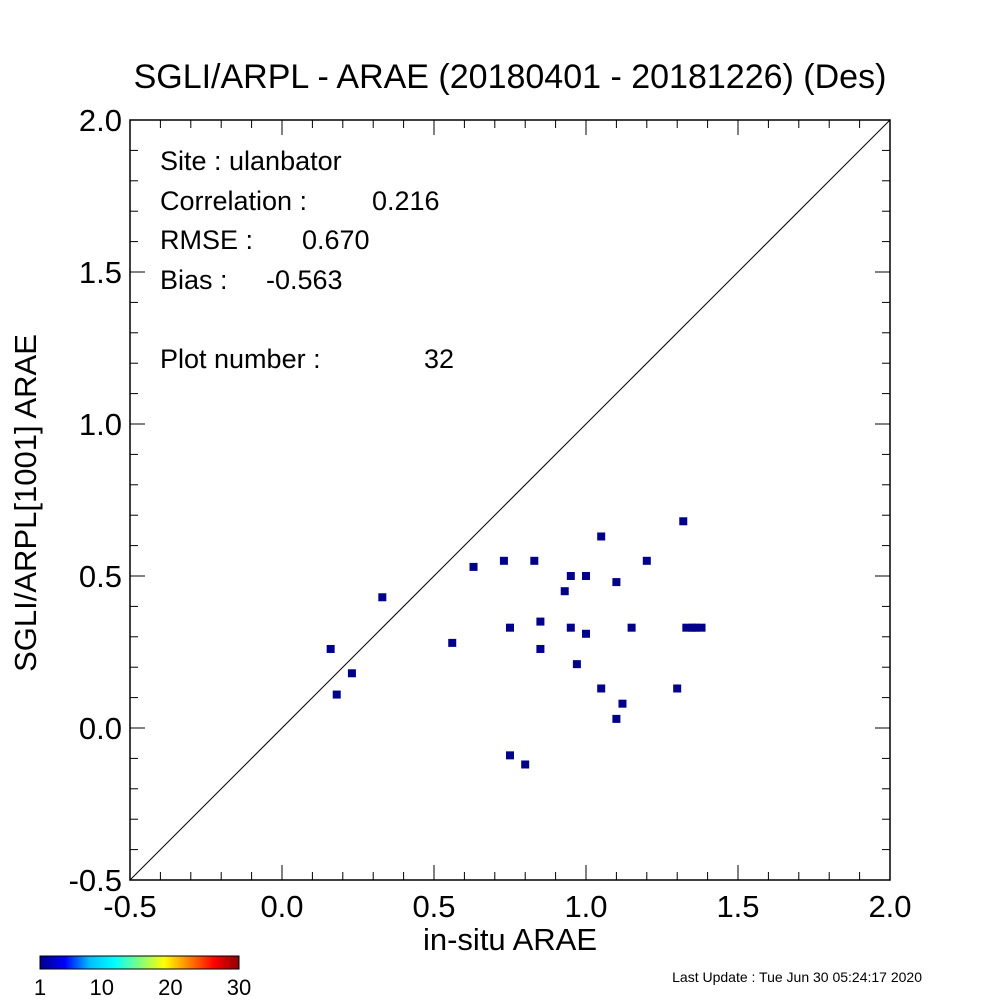  What do you see at coordinates (797, 977) in the screenshot?
I see `last-update-text: Last Update : Tue Jun 30 05:24:17 2020` at bounding box center [797, 977].